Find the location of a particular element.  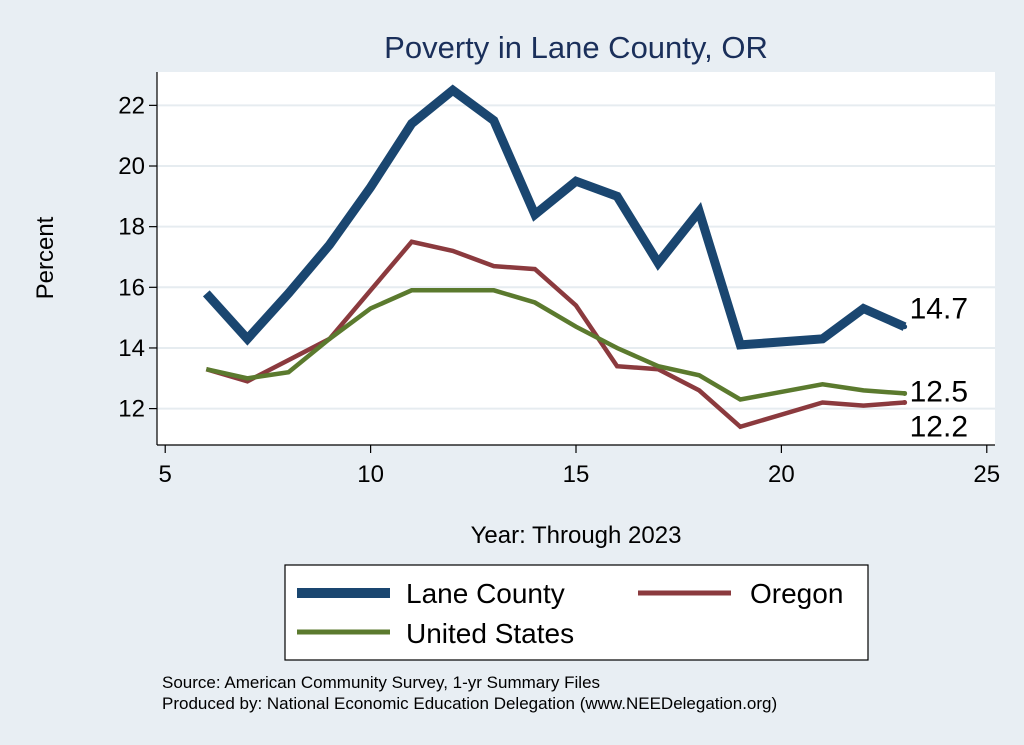

x-axis-ticks: 5 10 15 20 25 is located at coordinates (579, 466).